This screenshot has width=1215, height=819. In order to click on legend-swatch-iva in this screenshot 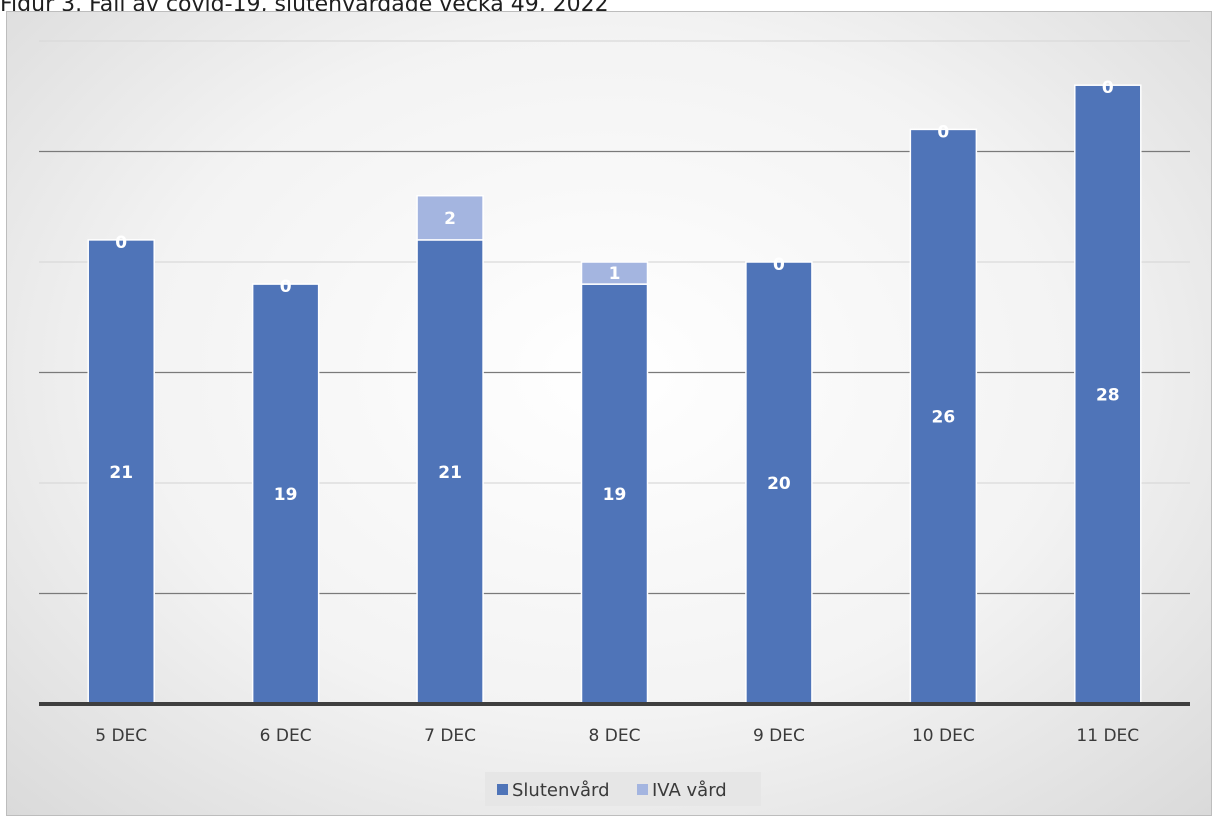, I will do `click(642, 789)`.